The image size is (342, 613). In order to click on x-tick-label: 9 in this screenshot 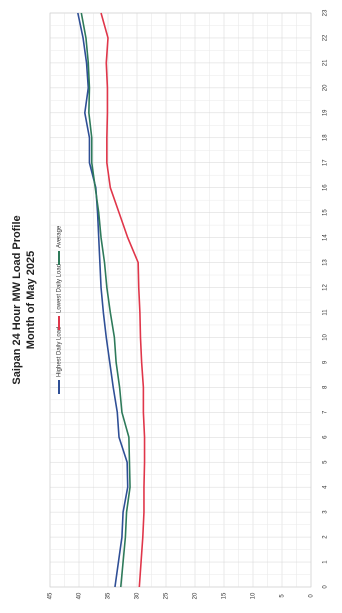, I will do `click(326, 362)`.